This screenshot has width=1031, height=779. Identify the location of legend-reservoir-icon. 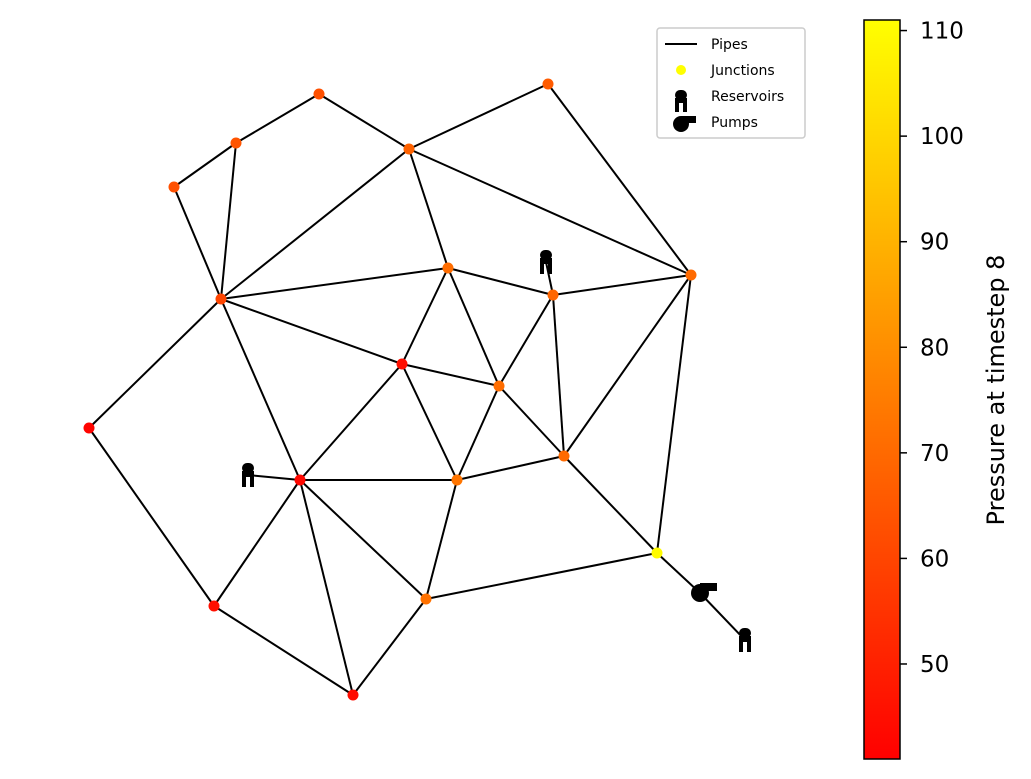
(681, 101).